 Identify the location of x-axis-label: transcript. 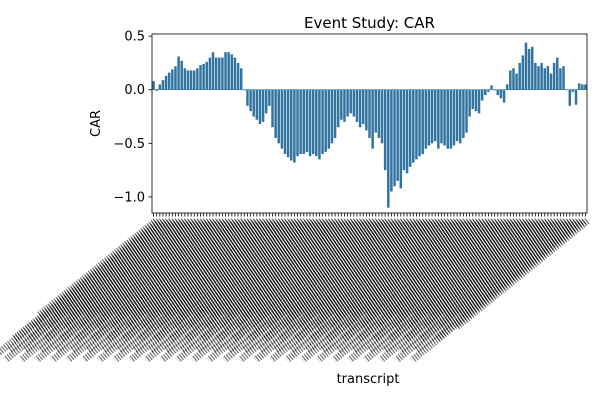
(368, 379).